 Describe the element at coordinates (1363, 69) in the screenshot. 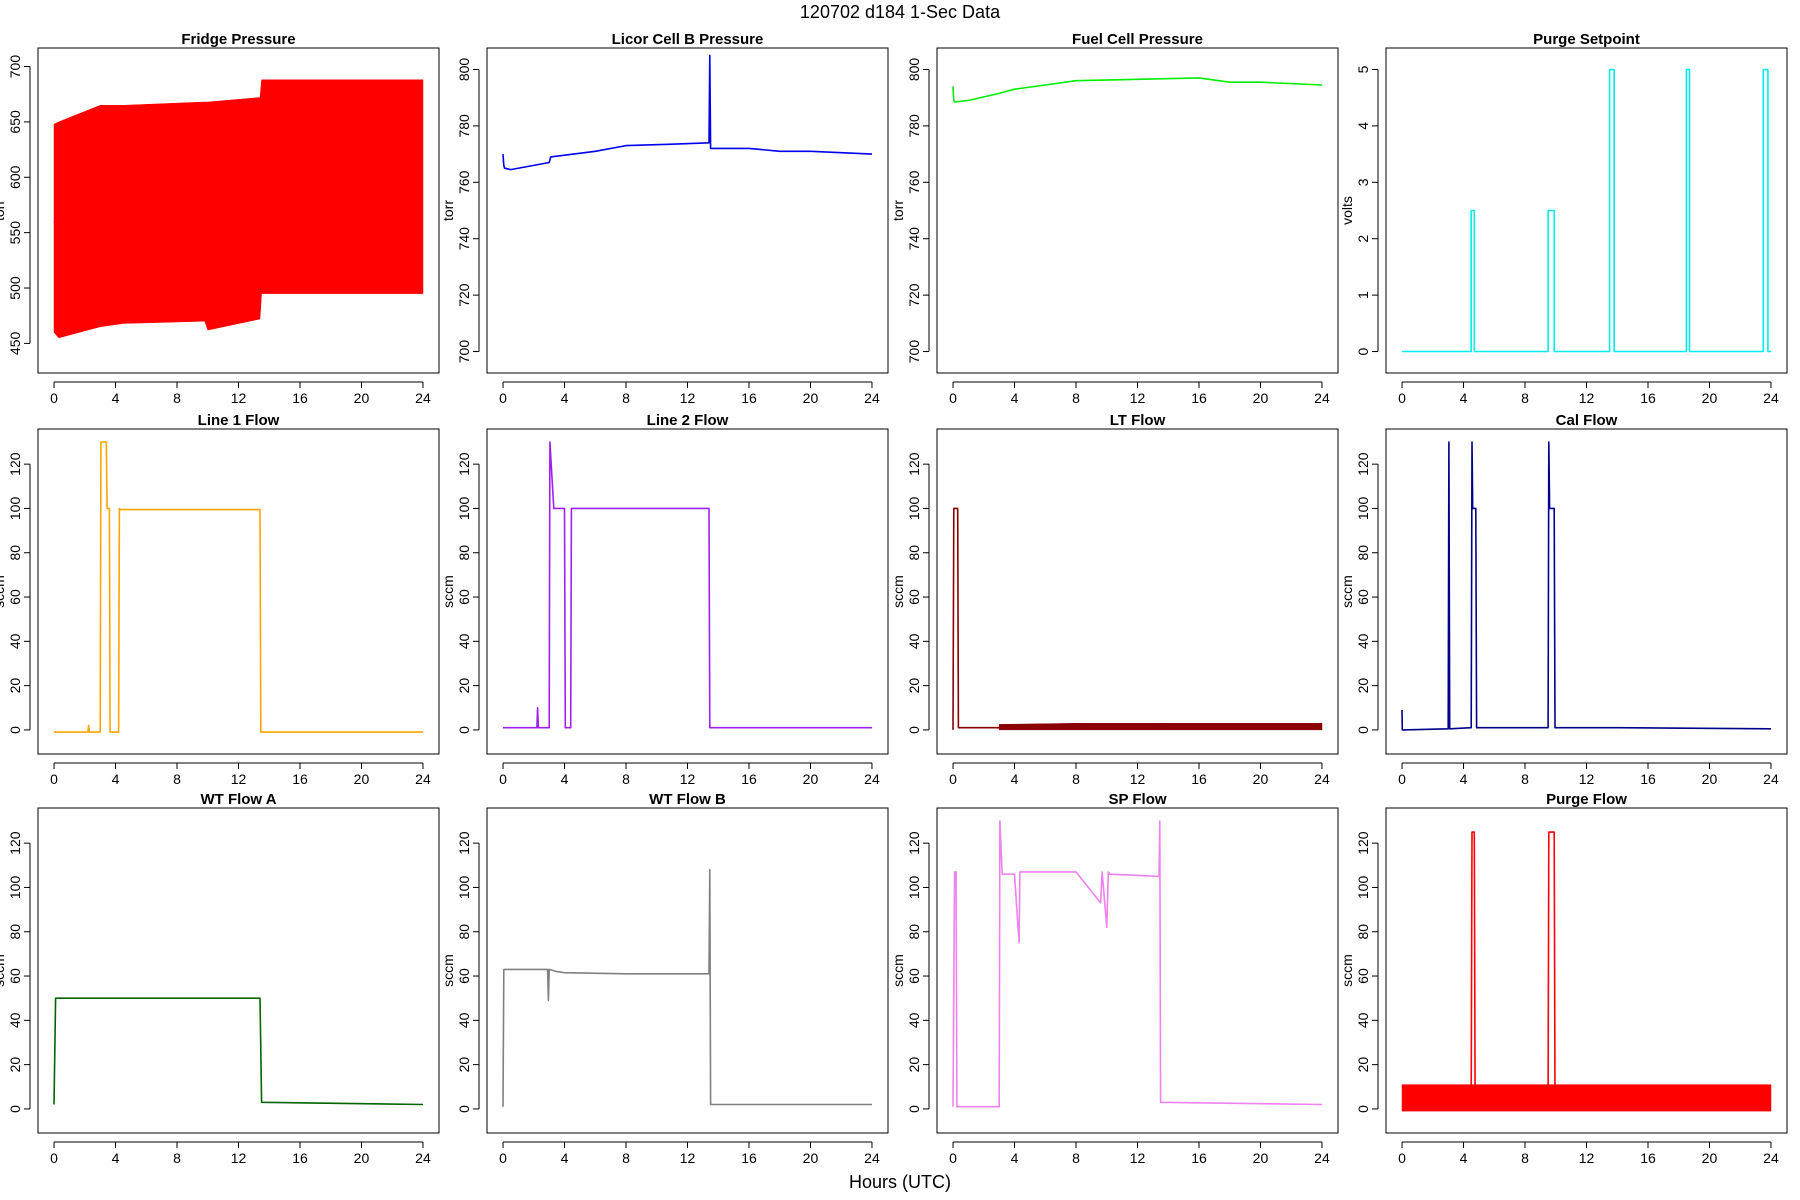

I see `y-tick-label: 5` at that location.